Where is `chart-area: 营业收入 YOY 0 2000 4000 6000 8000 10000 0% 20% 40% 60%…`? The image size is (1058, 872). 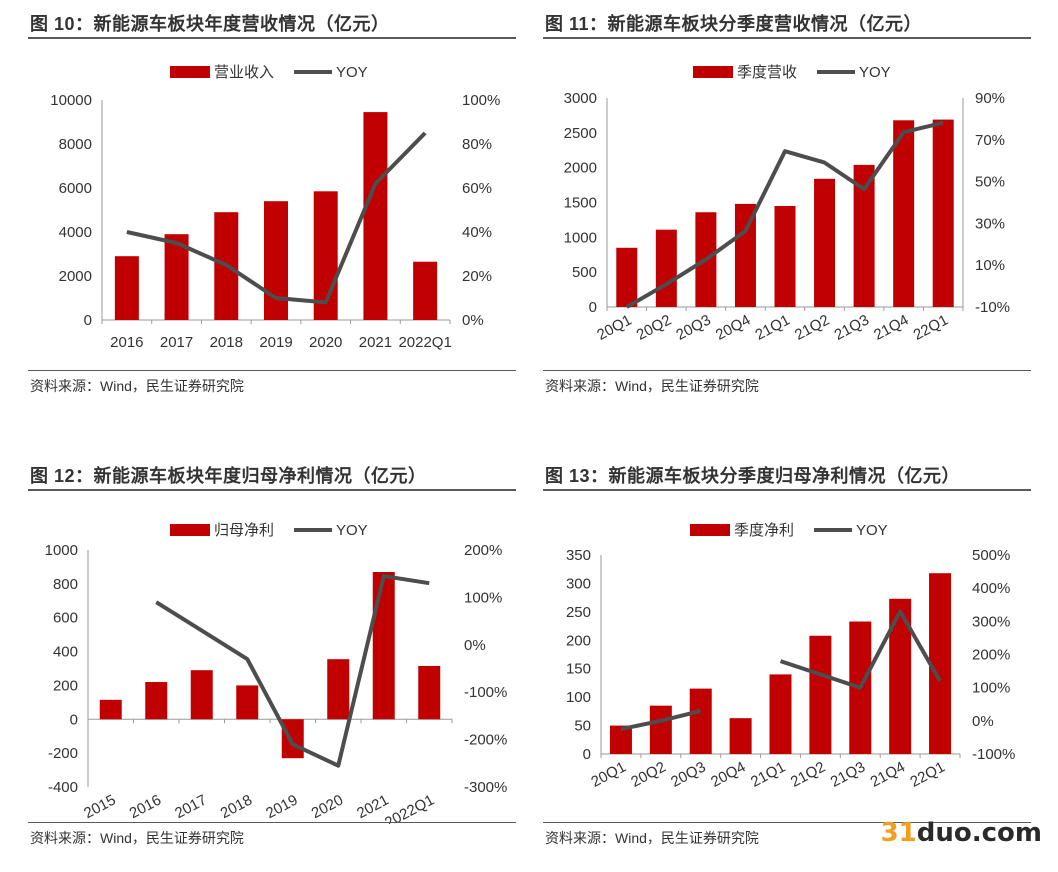 chart-area: 营业收入 YOY 0 2000 4000 6000 8000 10000 0% 20% 40% 60%… is located at coordinates (275, 207).